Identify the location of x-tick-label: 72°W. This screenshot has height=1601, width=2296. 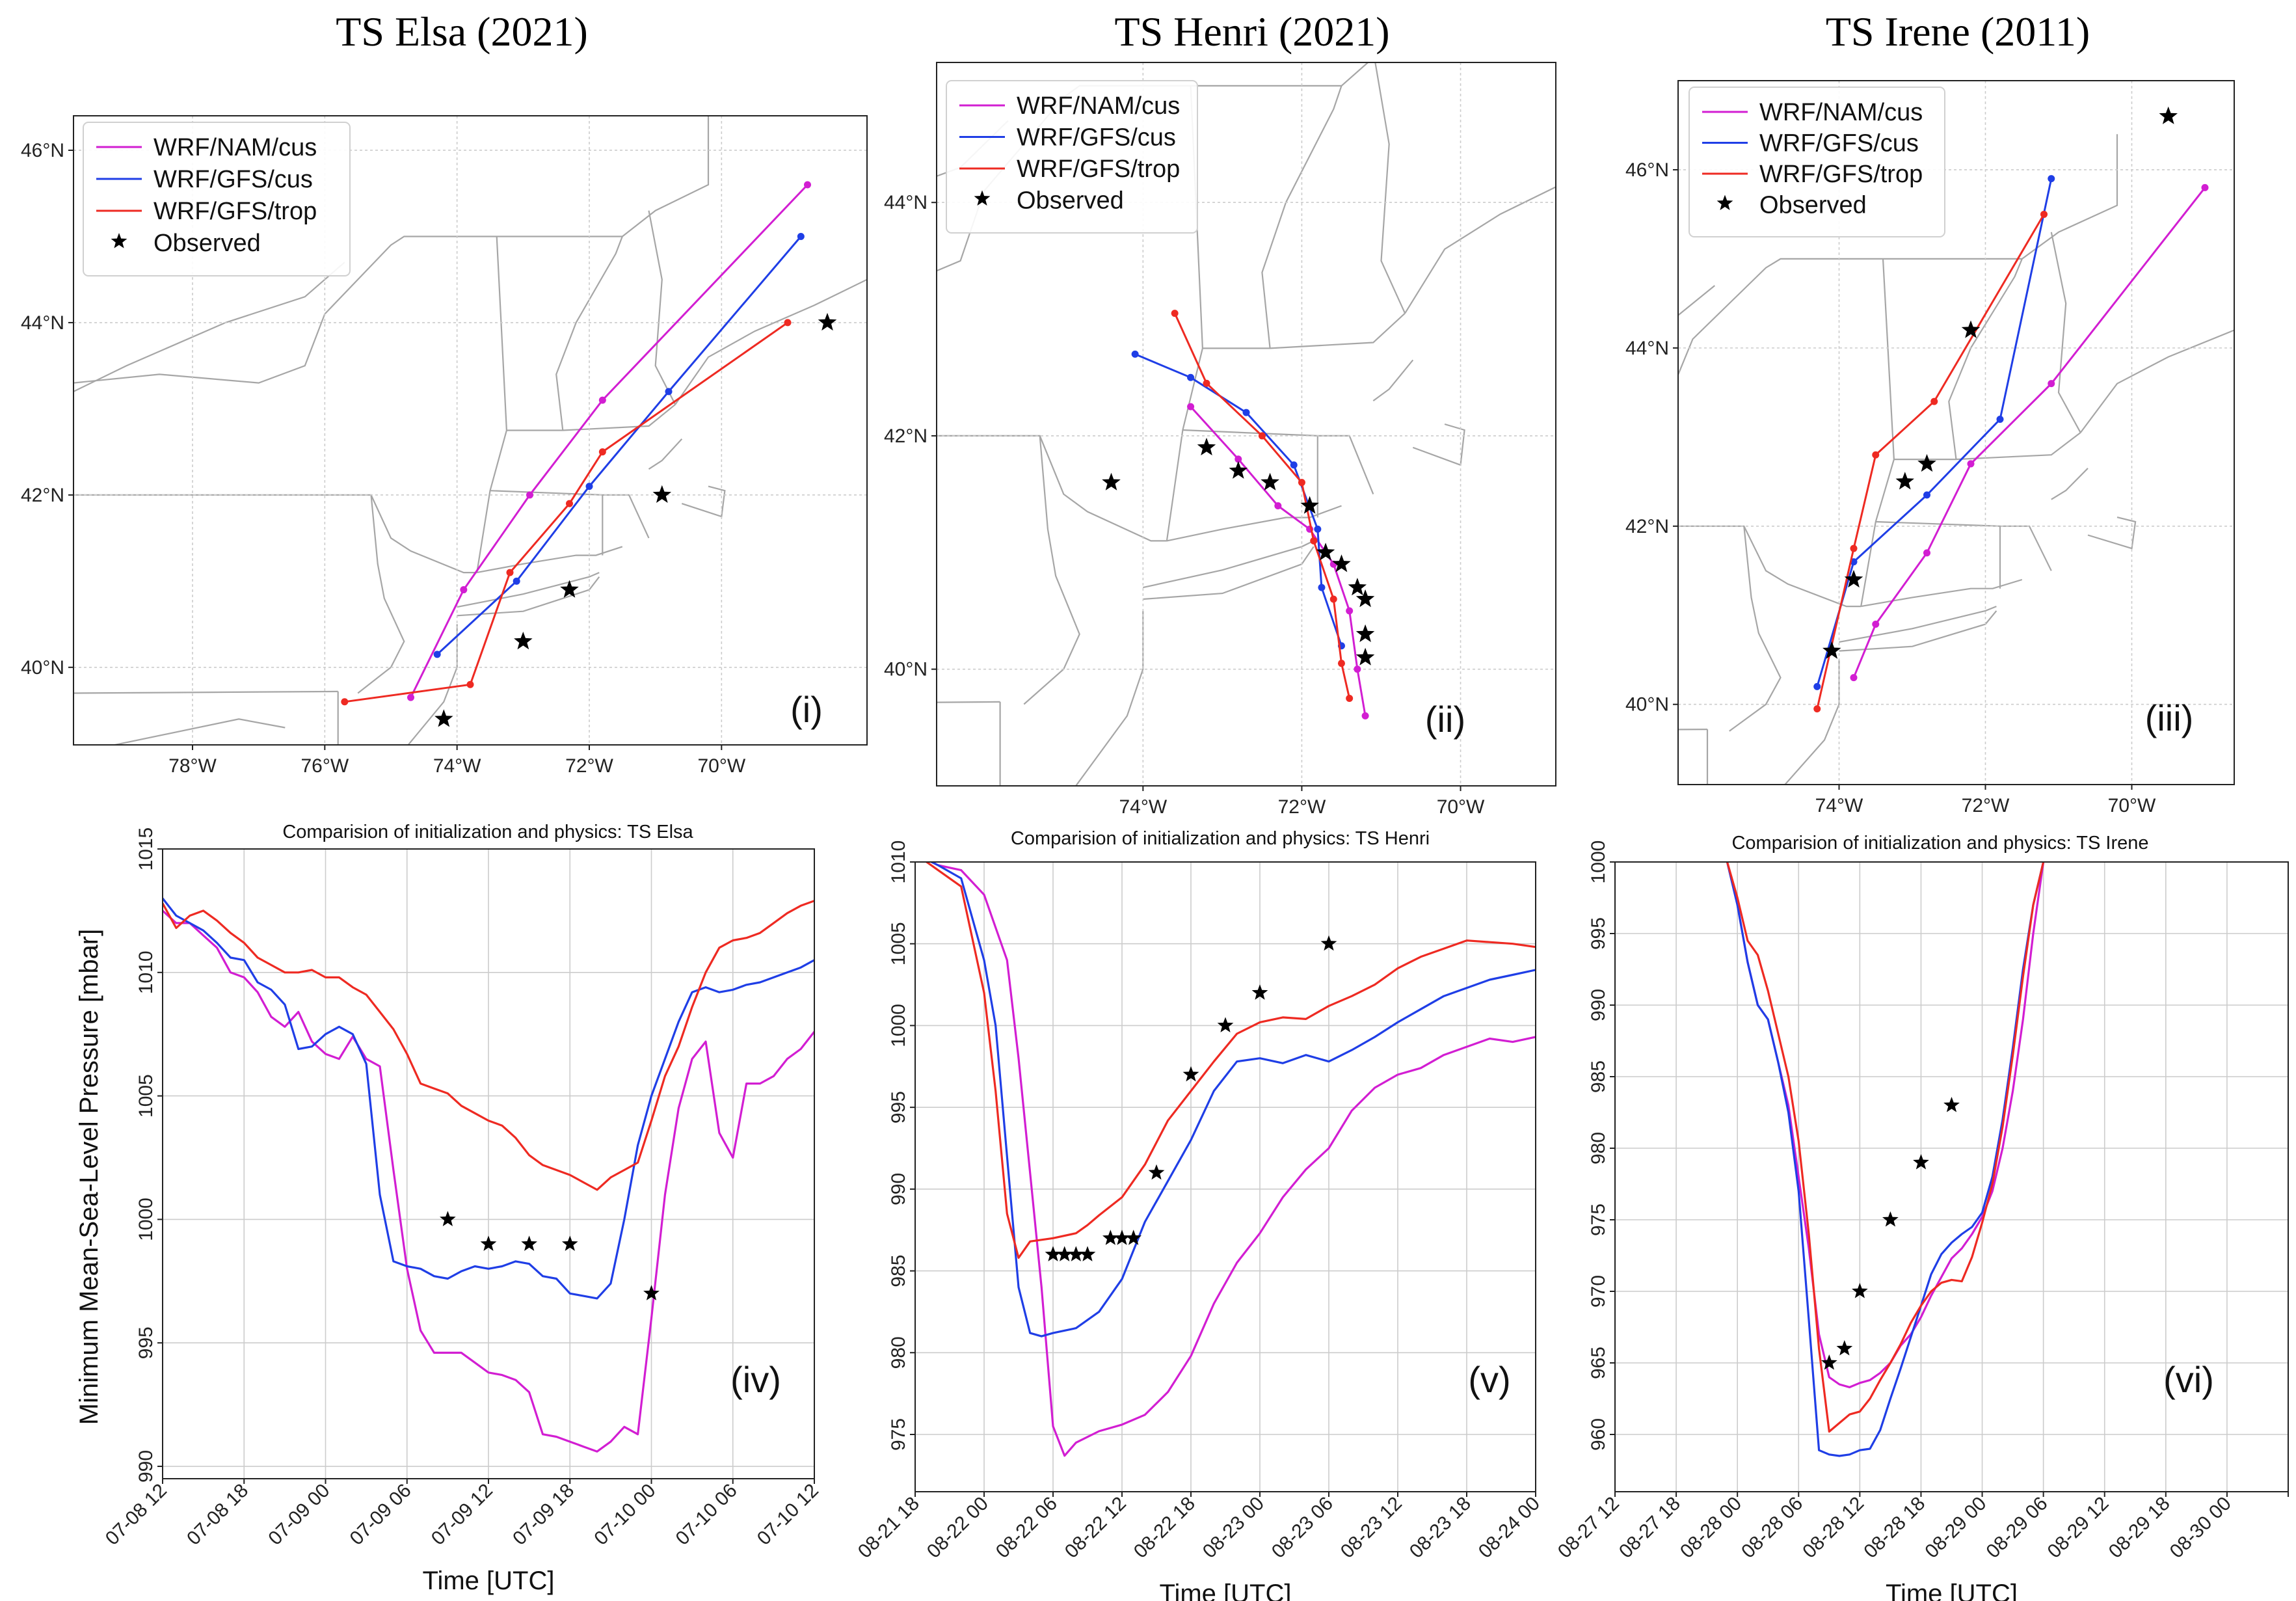
(1302, 807).